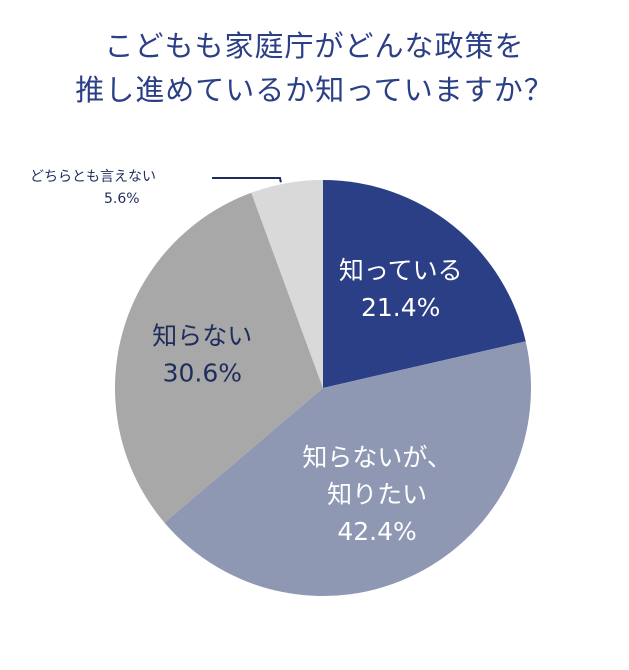 This screenshot has width=629, height=670. I want to click on leader-line, so click(247, 180).